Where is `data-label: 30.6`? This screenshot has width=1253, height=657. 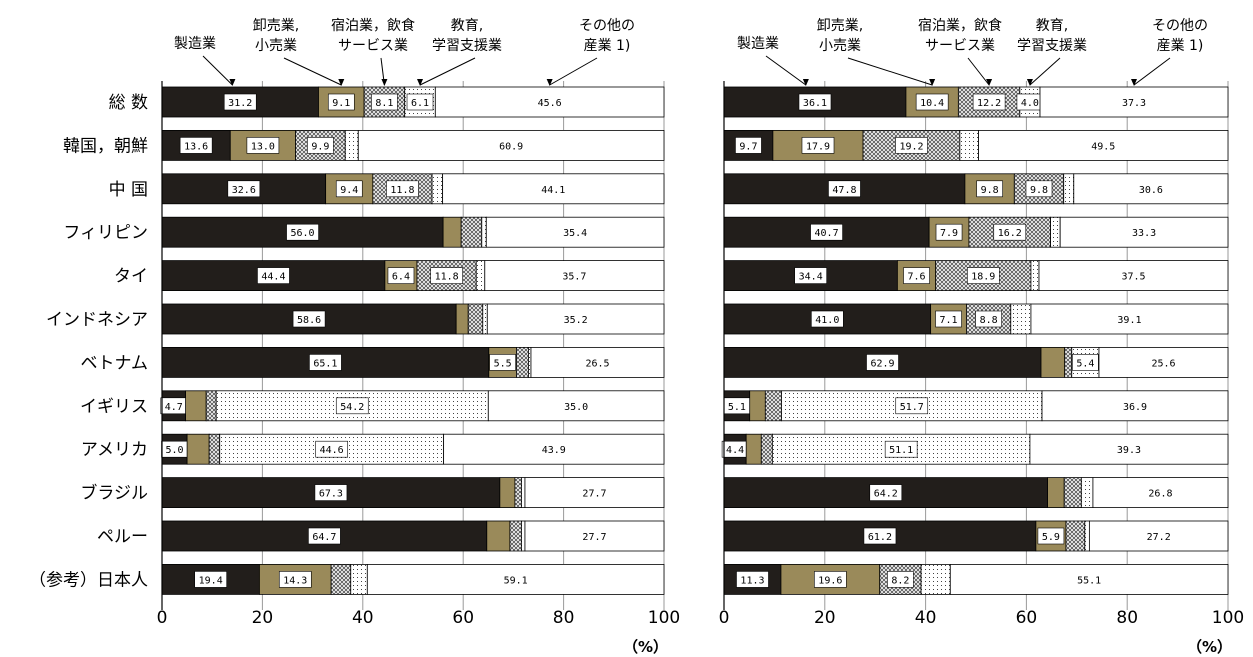
data-label: 30.6 is located at coordinates (1151, 190).